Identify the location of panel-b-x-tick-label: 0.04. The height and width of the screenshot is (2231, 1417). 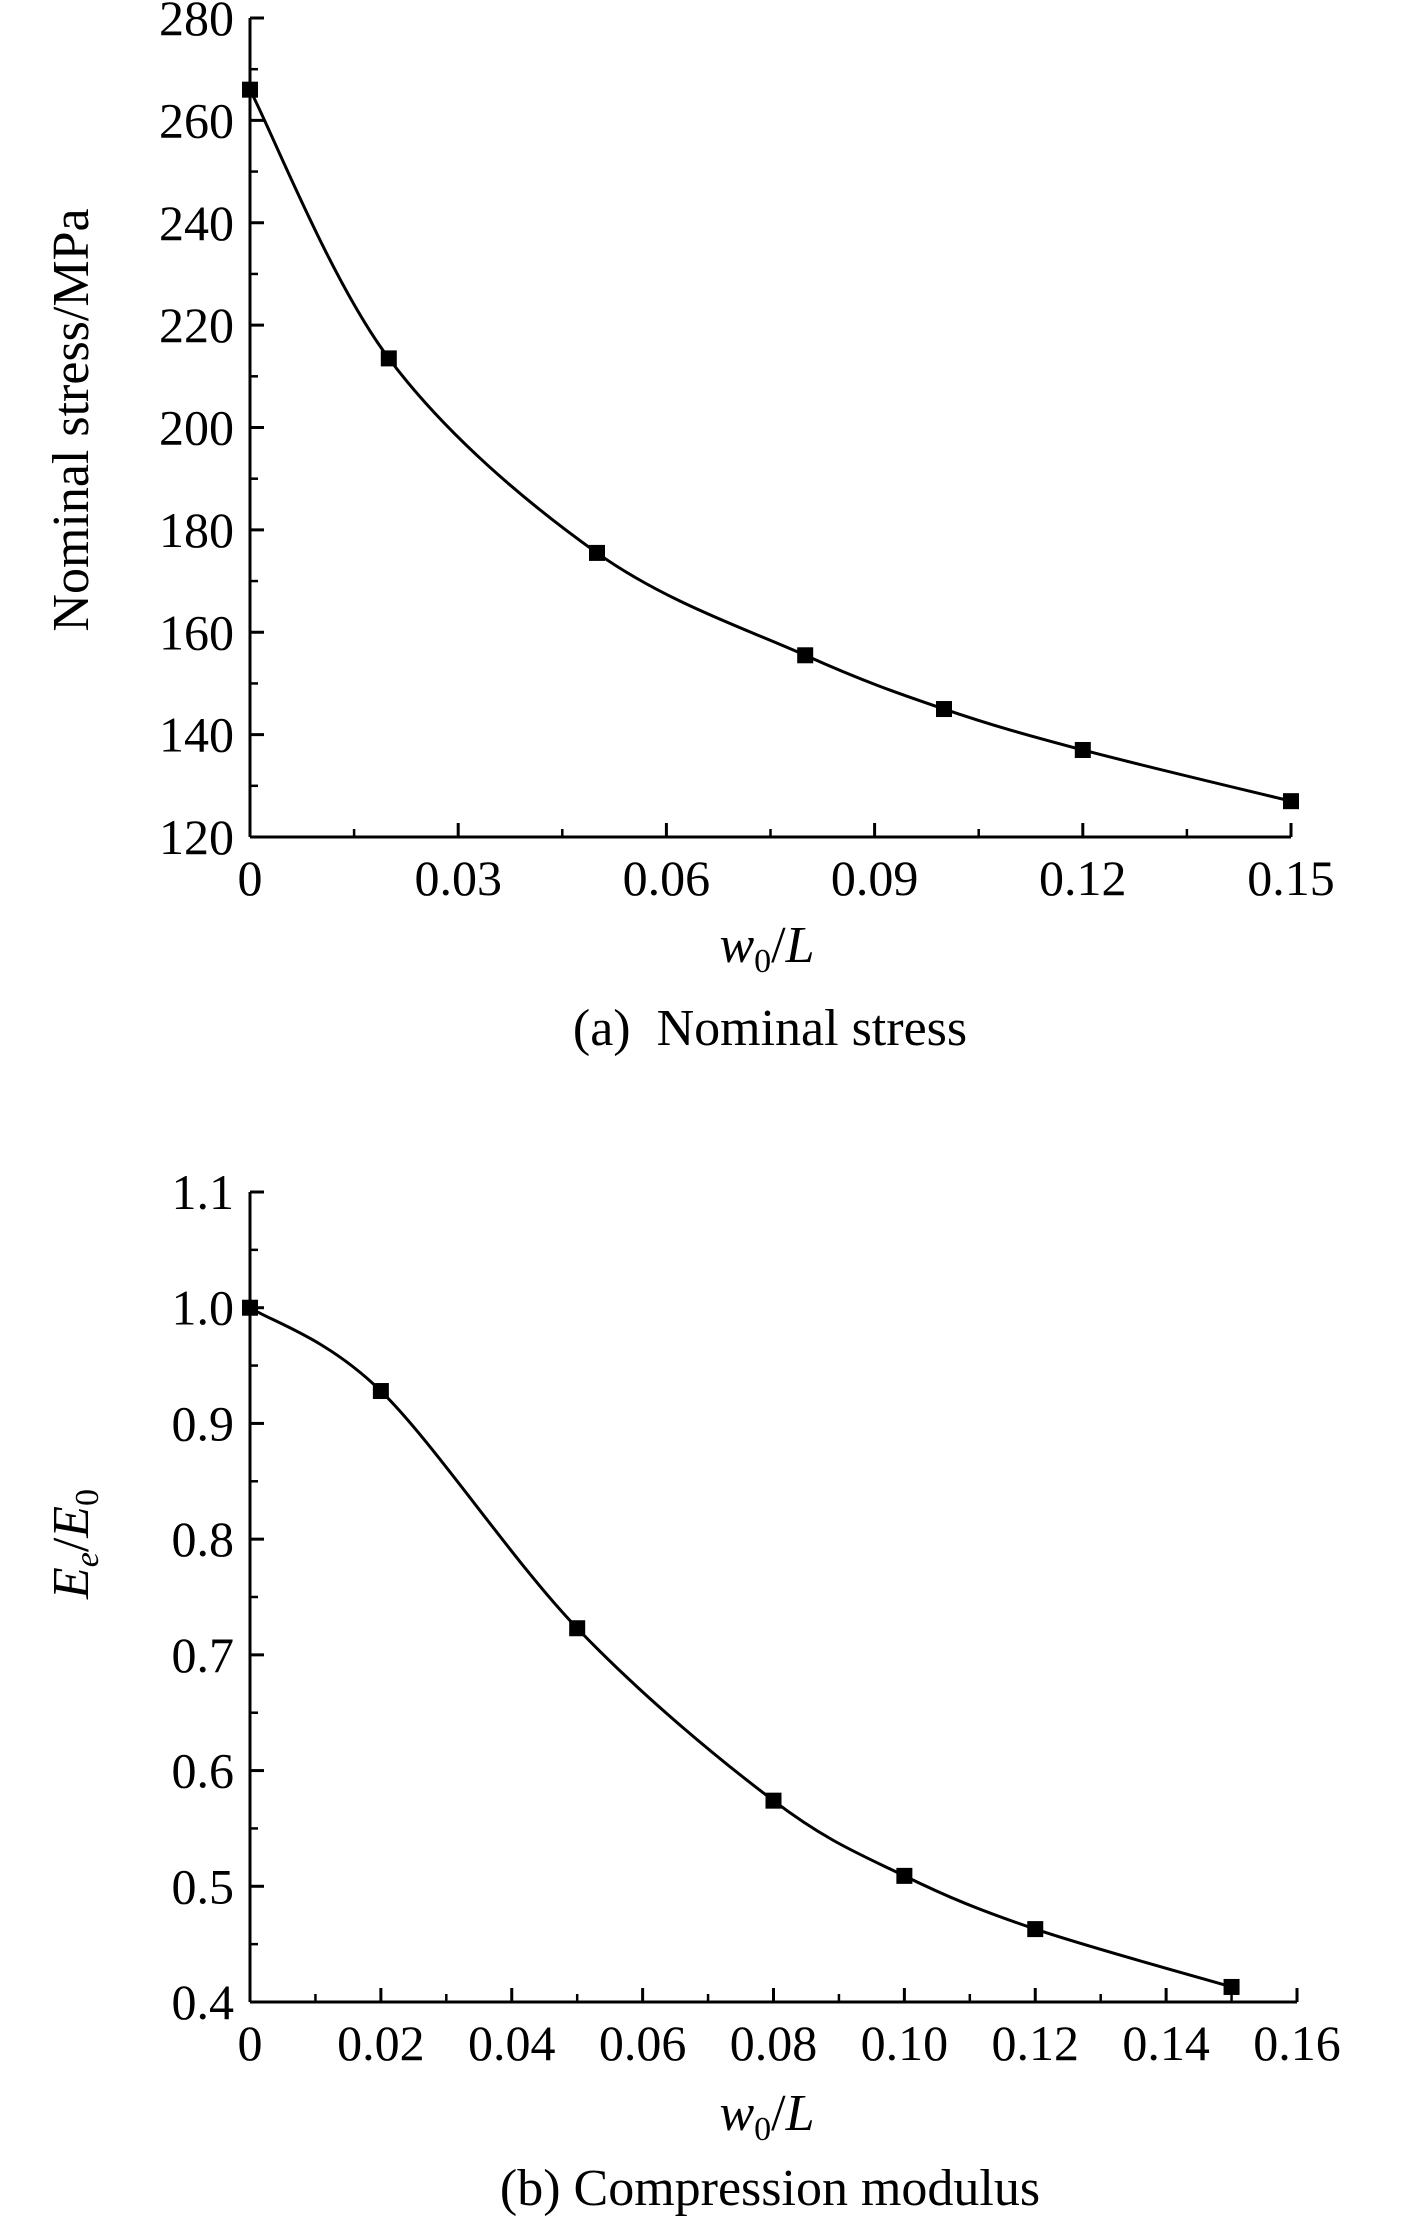
(512, 2043).